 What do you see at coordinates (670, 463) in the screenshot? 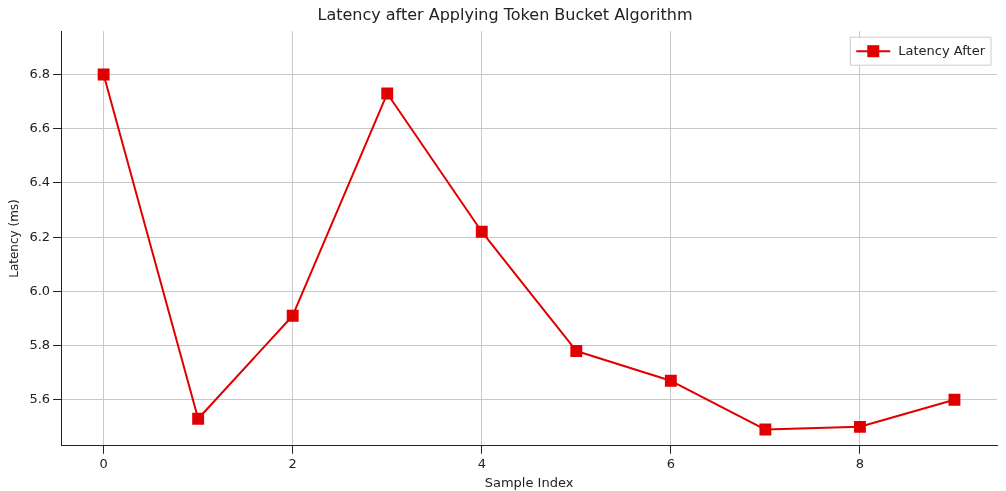
I see `x-tick-label: 6` at bounding box center [670, 463].